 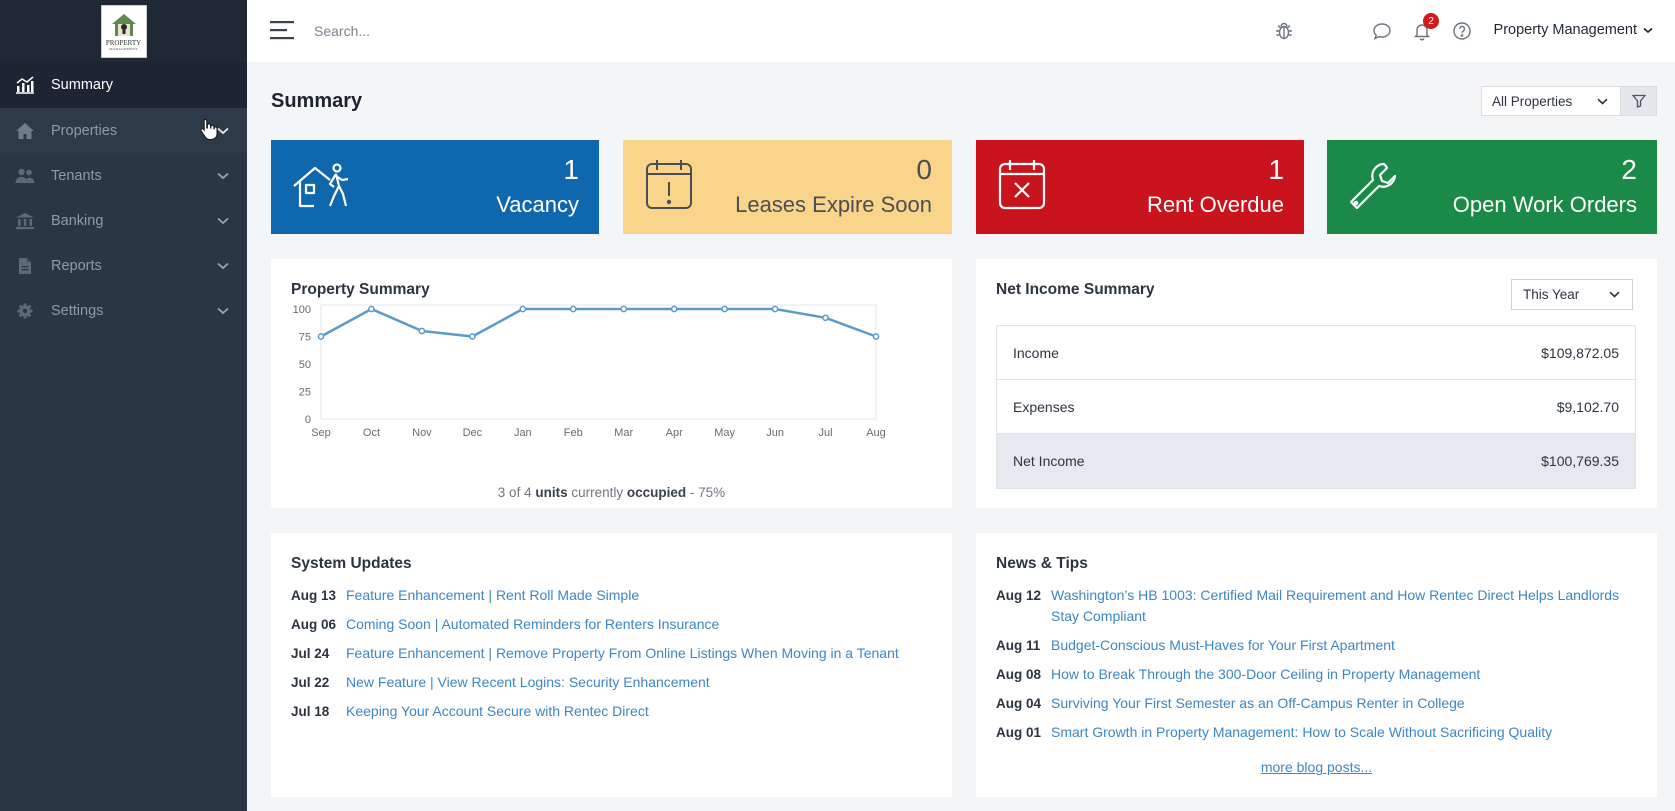 I want to click on company-logo: PROPERTY MANAGEMENT, so click(x=123, y=31).